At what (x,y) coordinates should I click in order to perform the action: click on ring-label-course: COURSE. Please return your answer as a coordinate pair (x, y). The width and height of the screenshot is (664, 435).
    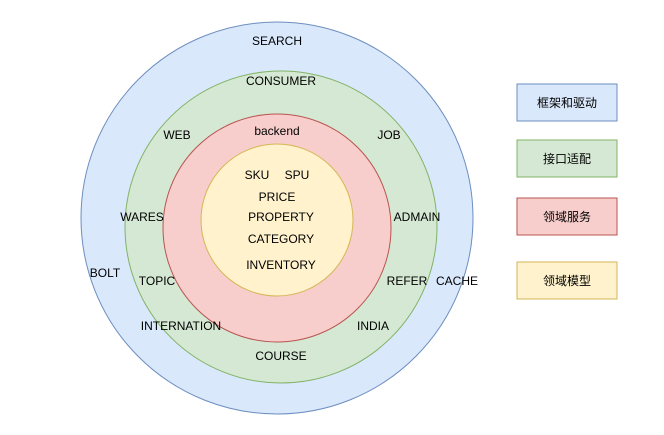
    Looking at the image, I should click on (280, 356).